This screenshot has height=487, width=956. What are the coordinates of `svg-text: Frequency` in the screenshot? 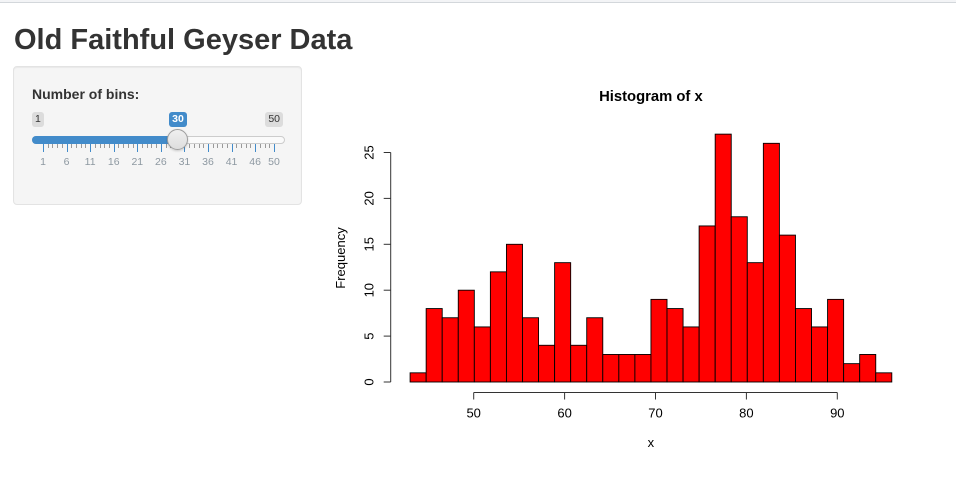 It's located at (340, 258).